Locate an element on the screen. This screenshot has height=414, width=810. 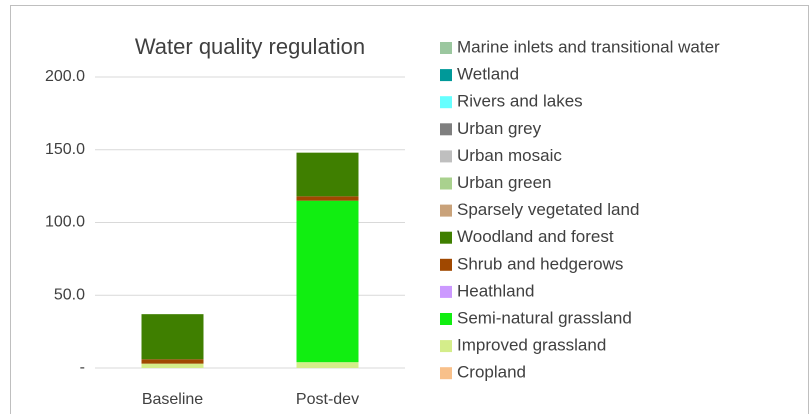
y-tick-label: 50.0 is located at coordinates (69, 294).